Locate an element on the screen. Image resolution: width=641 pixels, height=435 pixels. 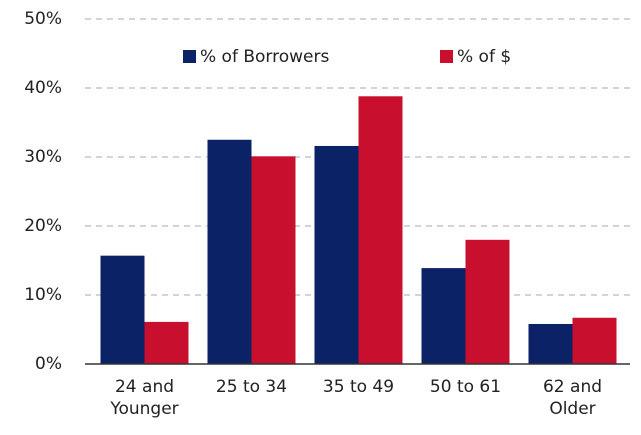
y-tick-label: 20% is located at coordinates (43, 226).